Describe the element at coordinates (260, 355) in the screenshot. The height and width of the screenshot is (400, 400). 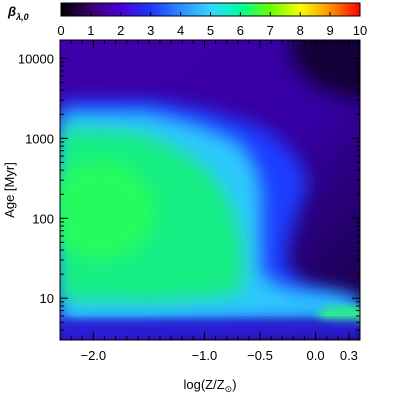
I see `x-tick-label: −0.5` at that location.